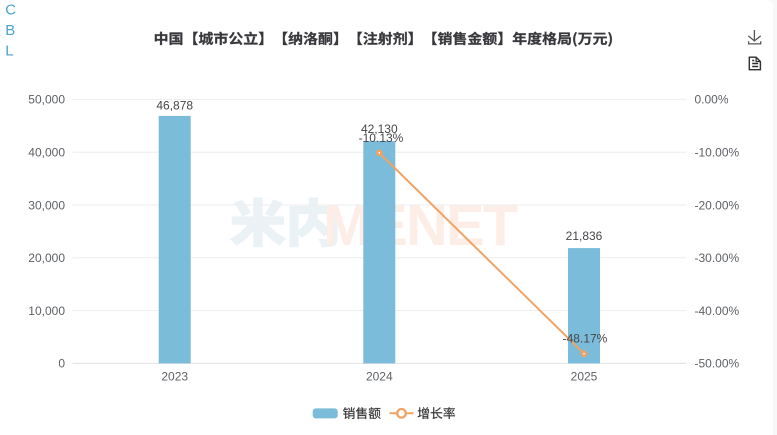 The image size is (777, 435). I want to click on svg-text: B, so click(10, 30).